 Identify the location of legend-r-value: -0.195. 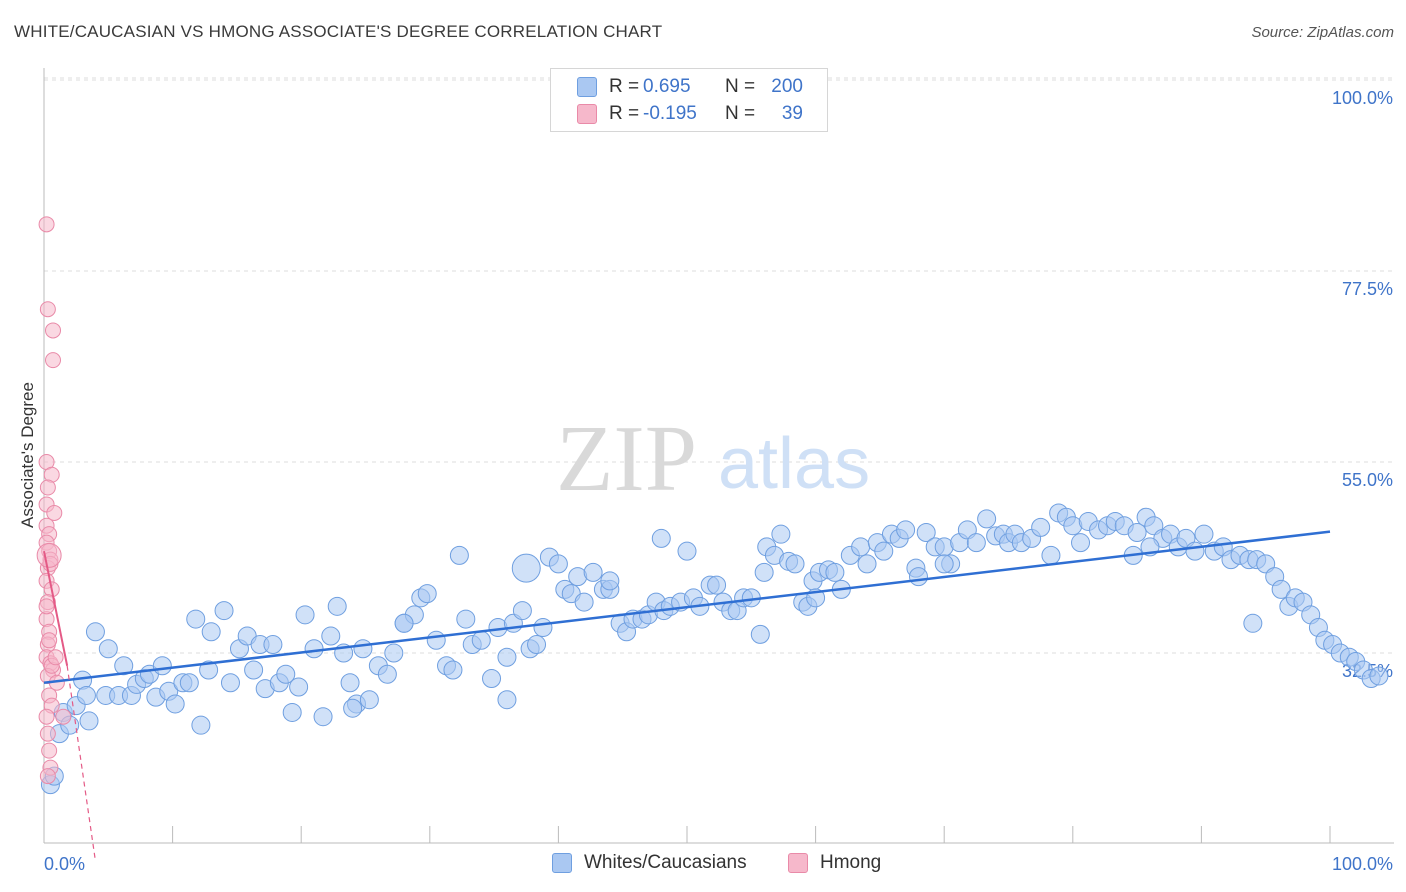
(670, 113).